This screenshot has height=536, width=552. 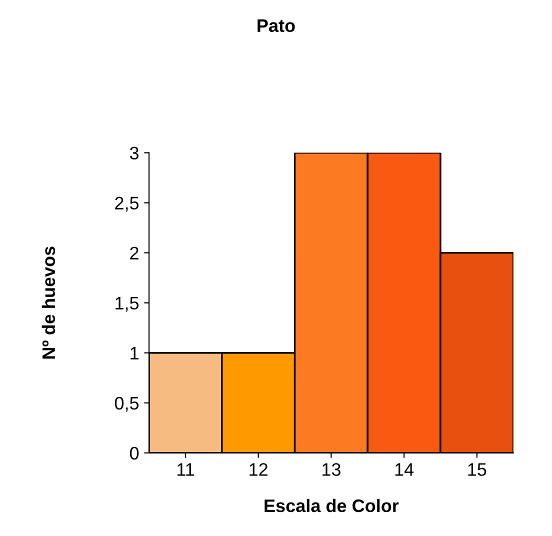 What do you see at coordinates (127, 304) in the screenshot?
I see `y-tick-label: 1,5` at bounding box center [127, 304].